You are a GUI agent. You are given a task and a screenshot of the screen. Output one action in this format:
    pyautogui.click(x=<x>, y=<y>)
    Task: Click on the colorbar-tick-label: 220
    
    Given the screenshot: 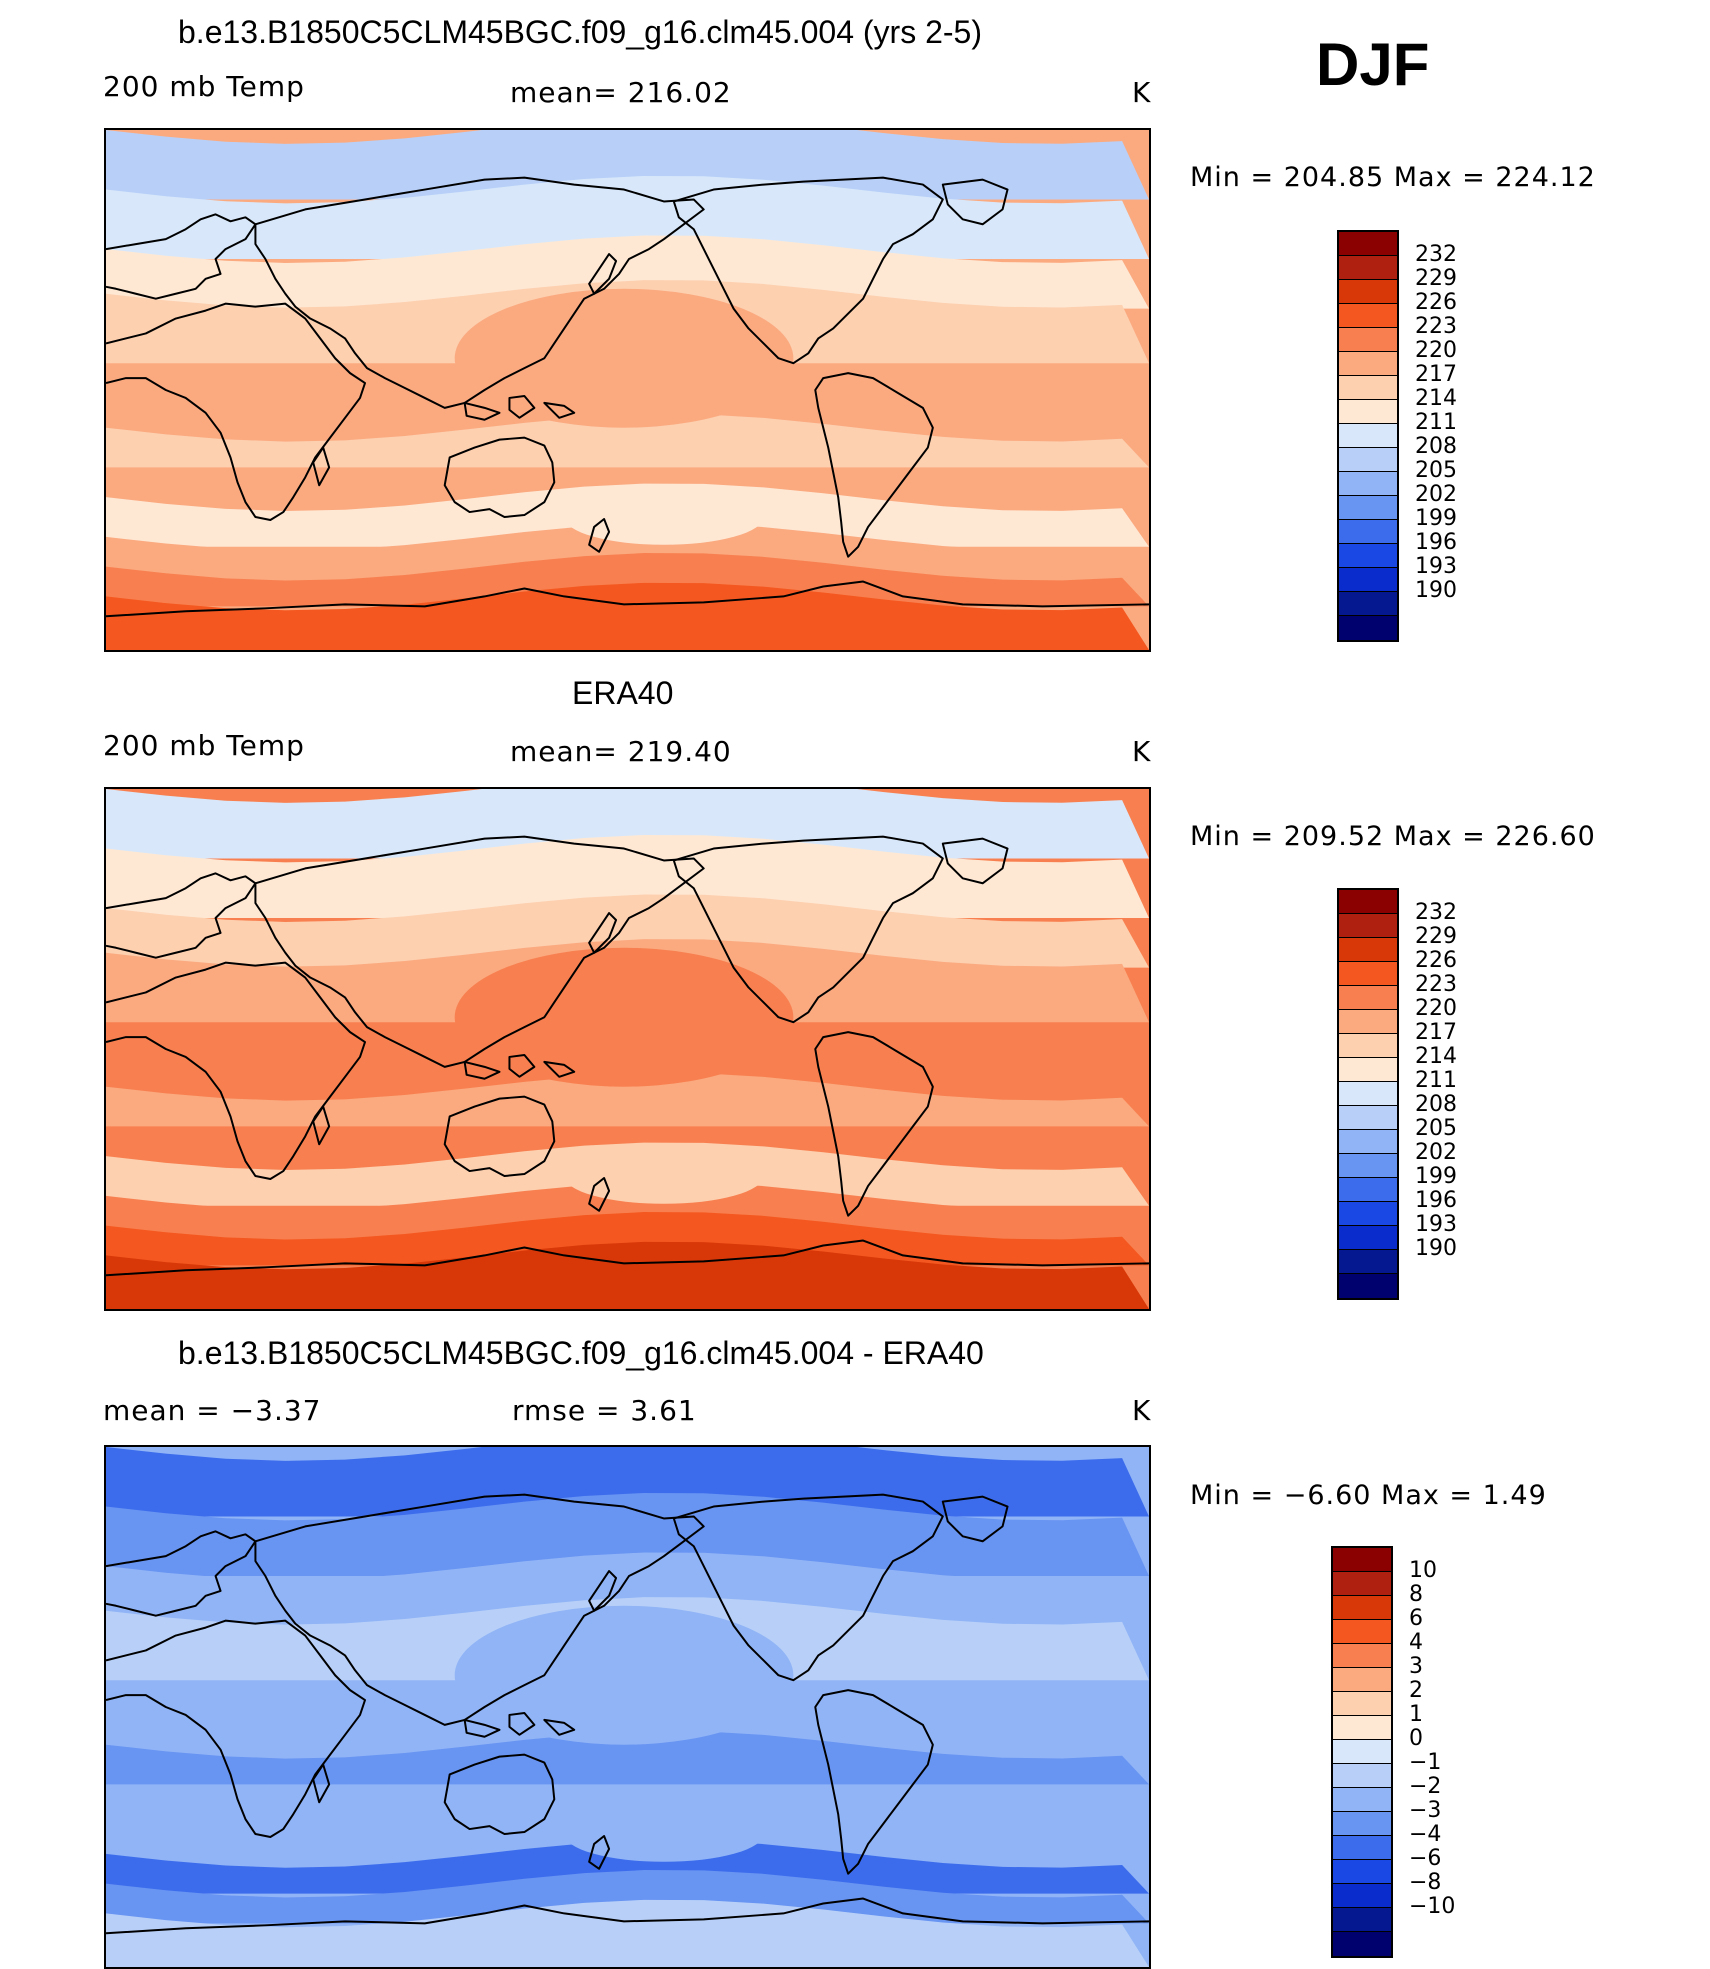 What is the action you would take?
    pyautogui.click(x=1436, y=1008)
    